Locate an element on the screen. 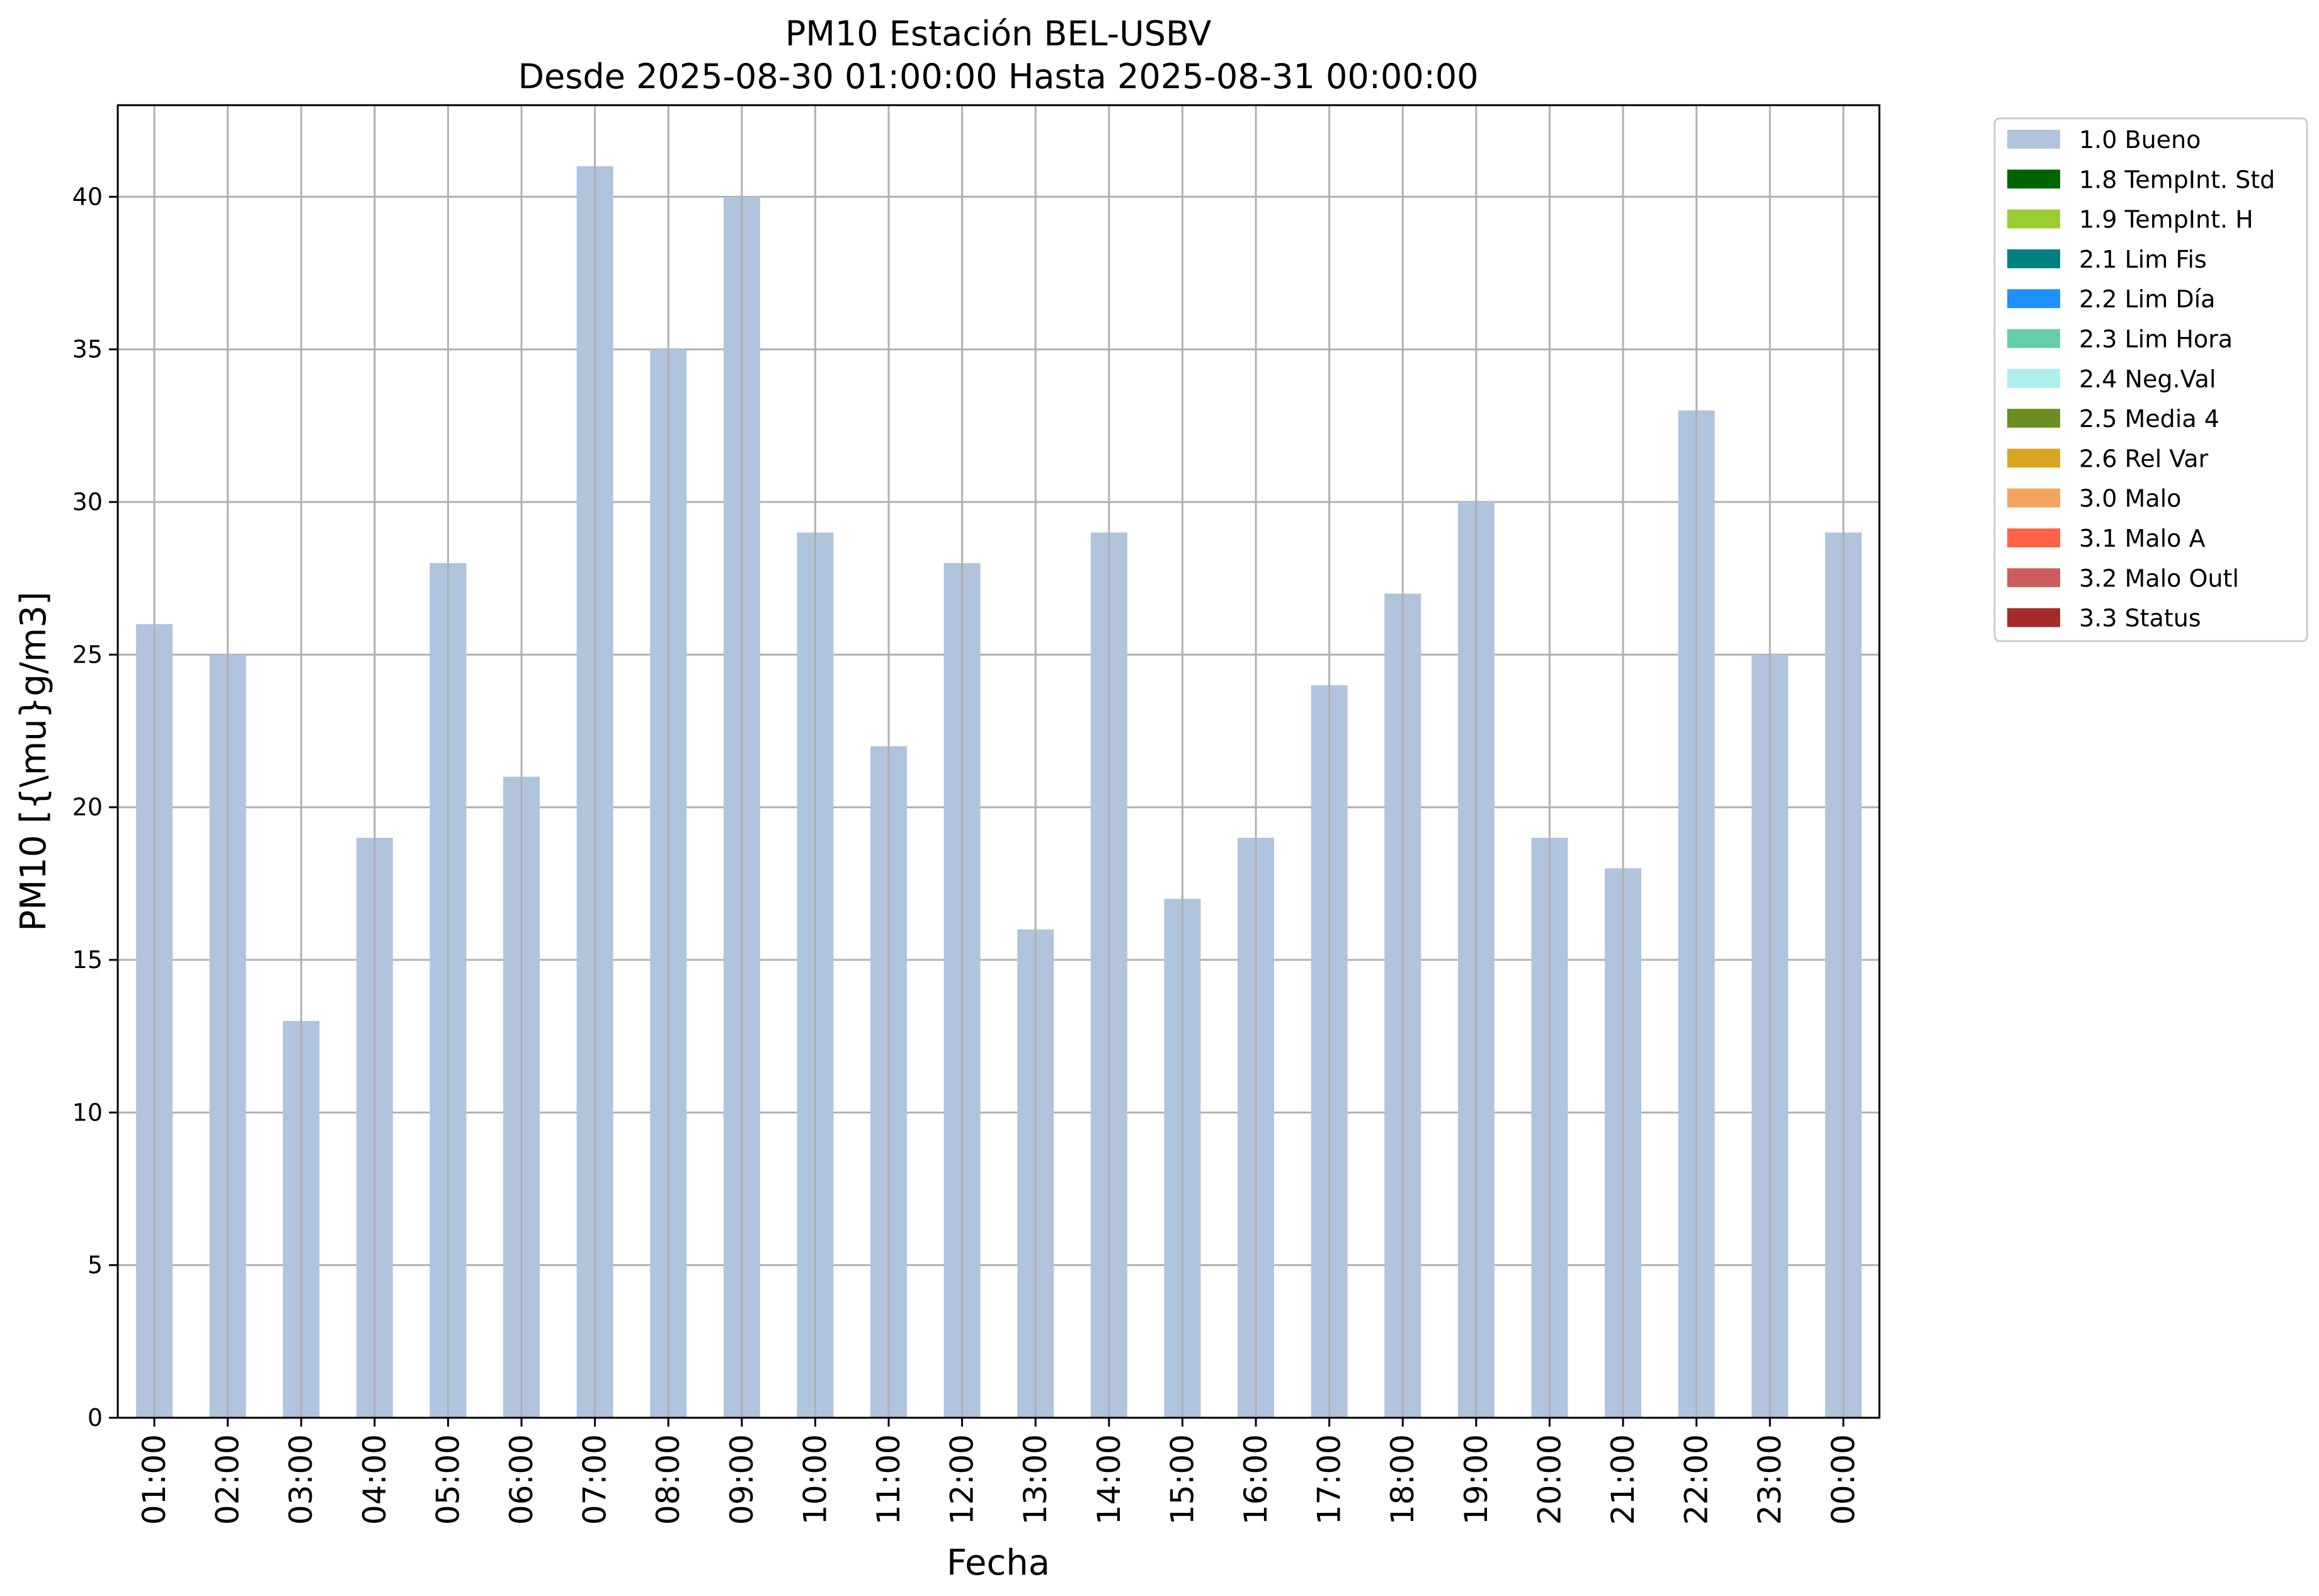 Image resolution: width=2319 pixels, height=1596 pixels. y-tick-label: 5 is located at coordinates (95, 1265).